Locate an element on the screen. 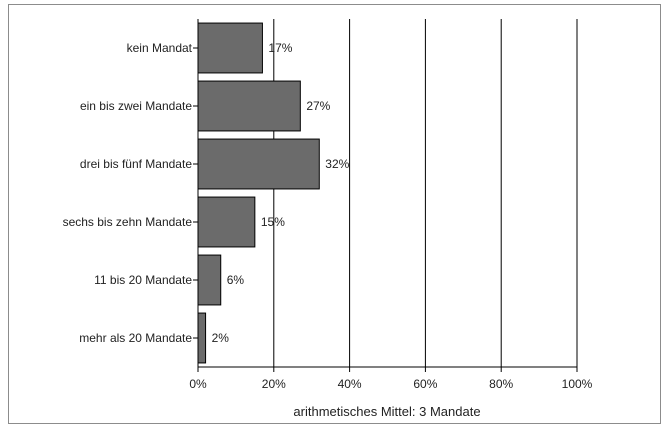 The width and height of the screenshot is (666, 426). category-label-2: drei bis fünf Mandate is located at coordinates (136, 164).